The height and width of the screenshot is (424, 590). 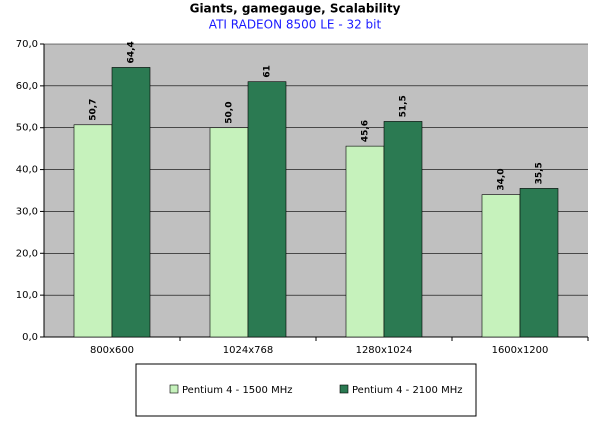 What do you see at coordinates (520, 350) in the screenshot?
I see `x-tick-label: 1600x1200` at bounding box center [520, 350].